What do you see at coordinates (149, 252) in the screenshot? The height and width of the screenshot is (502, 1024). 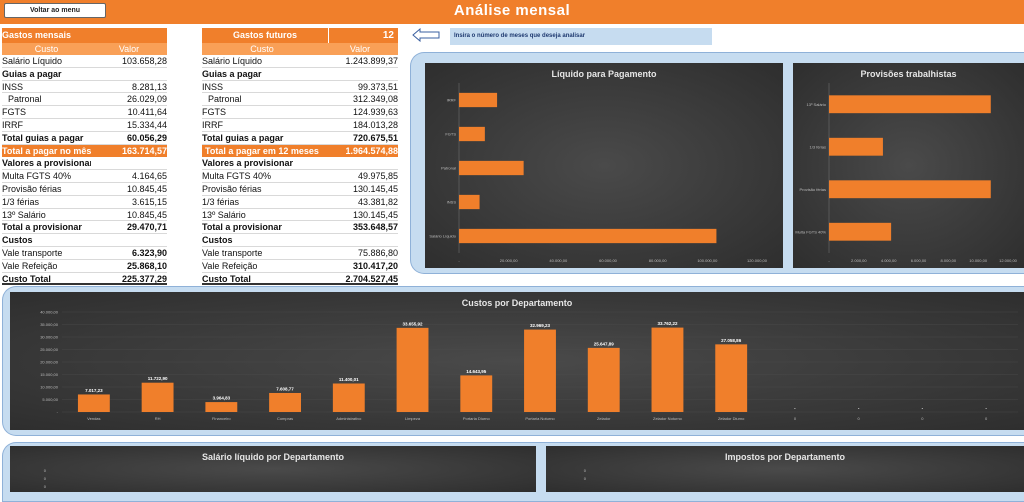 I see `row-value: 6.323,90` at bounding box center [149, 252].